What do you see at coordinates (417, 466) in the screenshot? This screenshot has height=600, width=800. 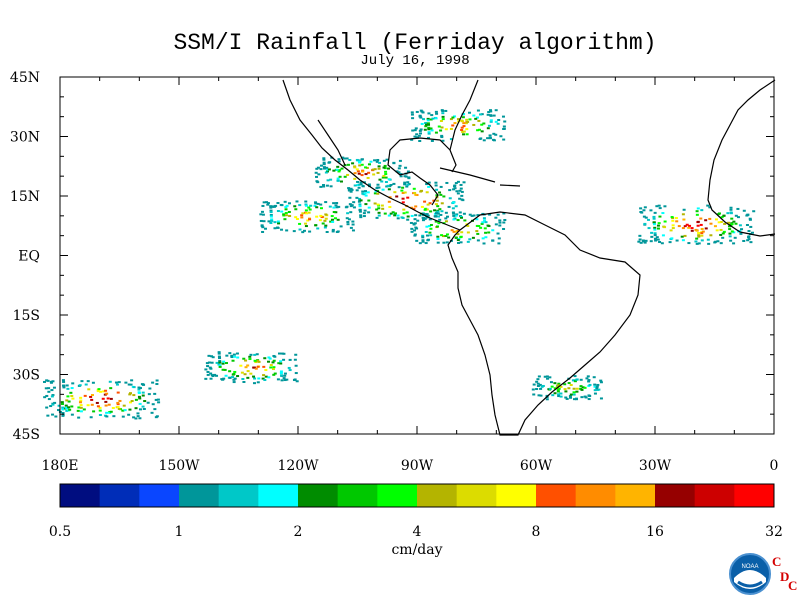 I see `x-tick-label: 90W` at bounding box center [417, 466].